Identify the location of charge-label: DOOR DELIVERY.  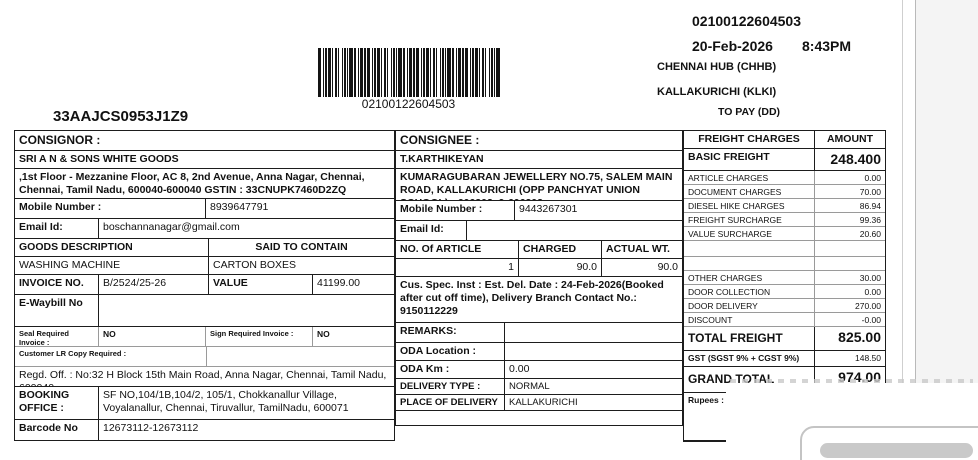
(723, 306).